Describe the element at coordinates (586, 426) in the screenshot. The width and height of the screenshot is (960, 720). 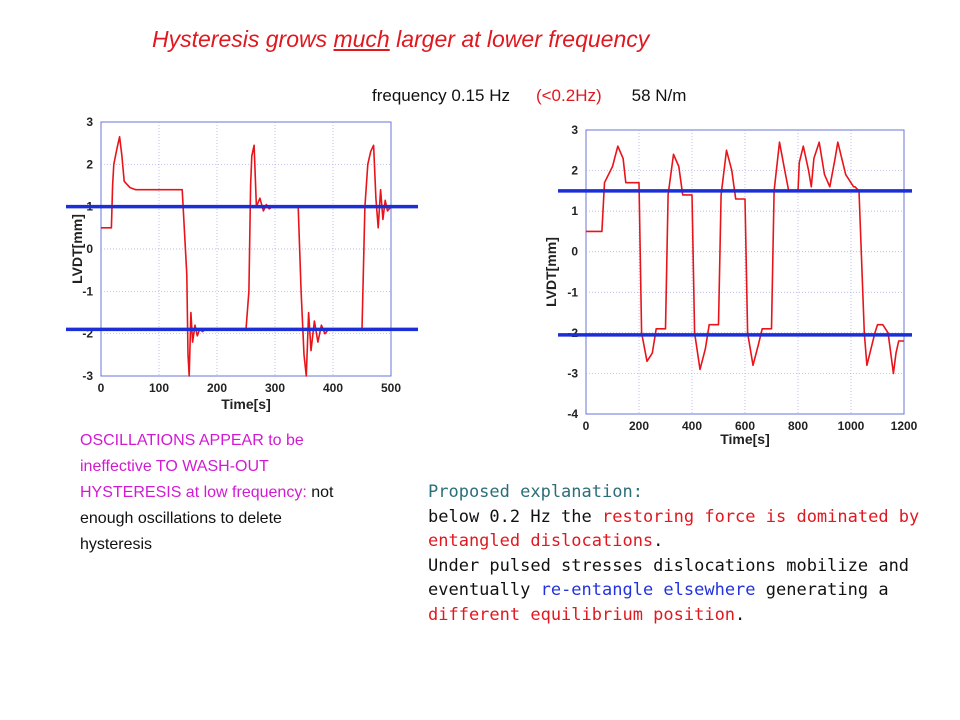
I see `right-x-tick-label: 0` at that location.